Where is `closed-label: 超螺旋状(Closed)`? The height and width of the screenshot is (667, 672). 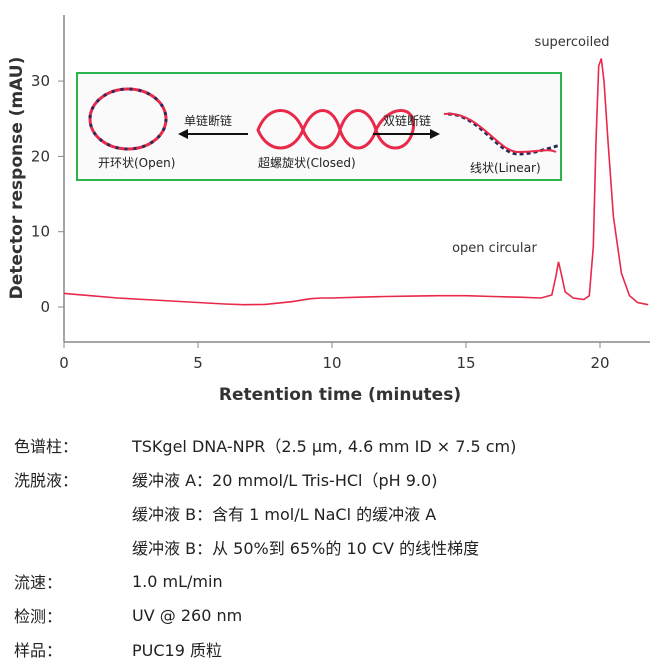 closed-label: 超螺旋状(Closed) is located at coordinates (307, 163).